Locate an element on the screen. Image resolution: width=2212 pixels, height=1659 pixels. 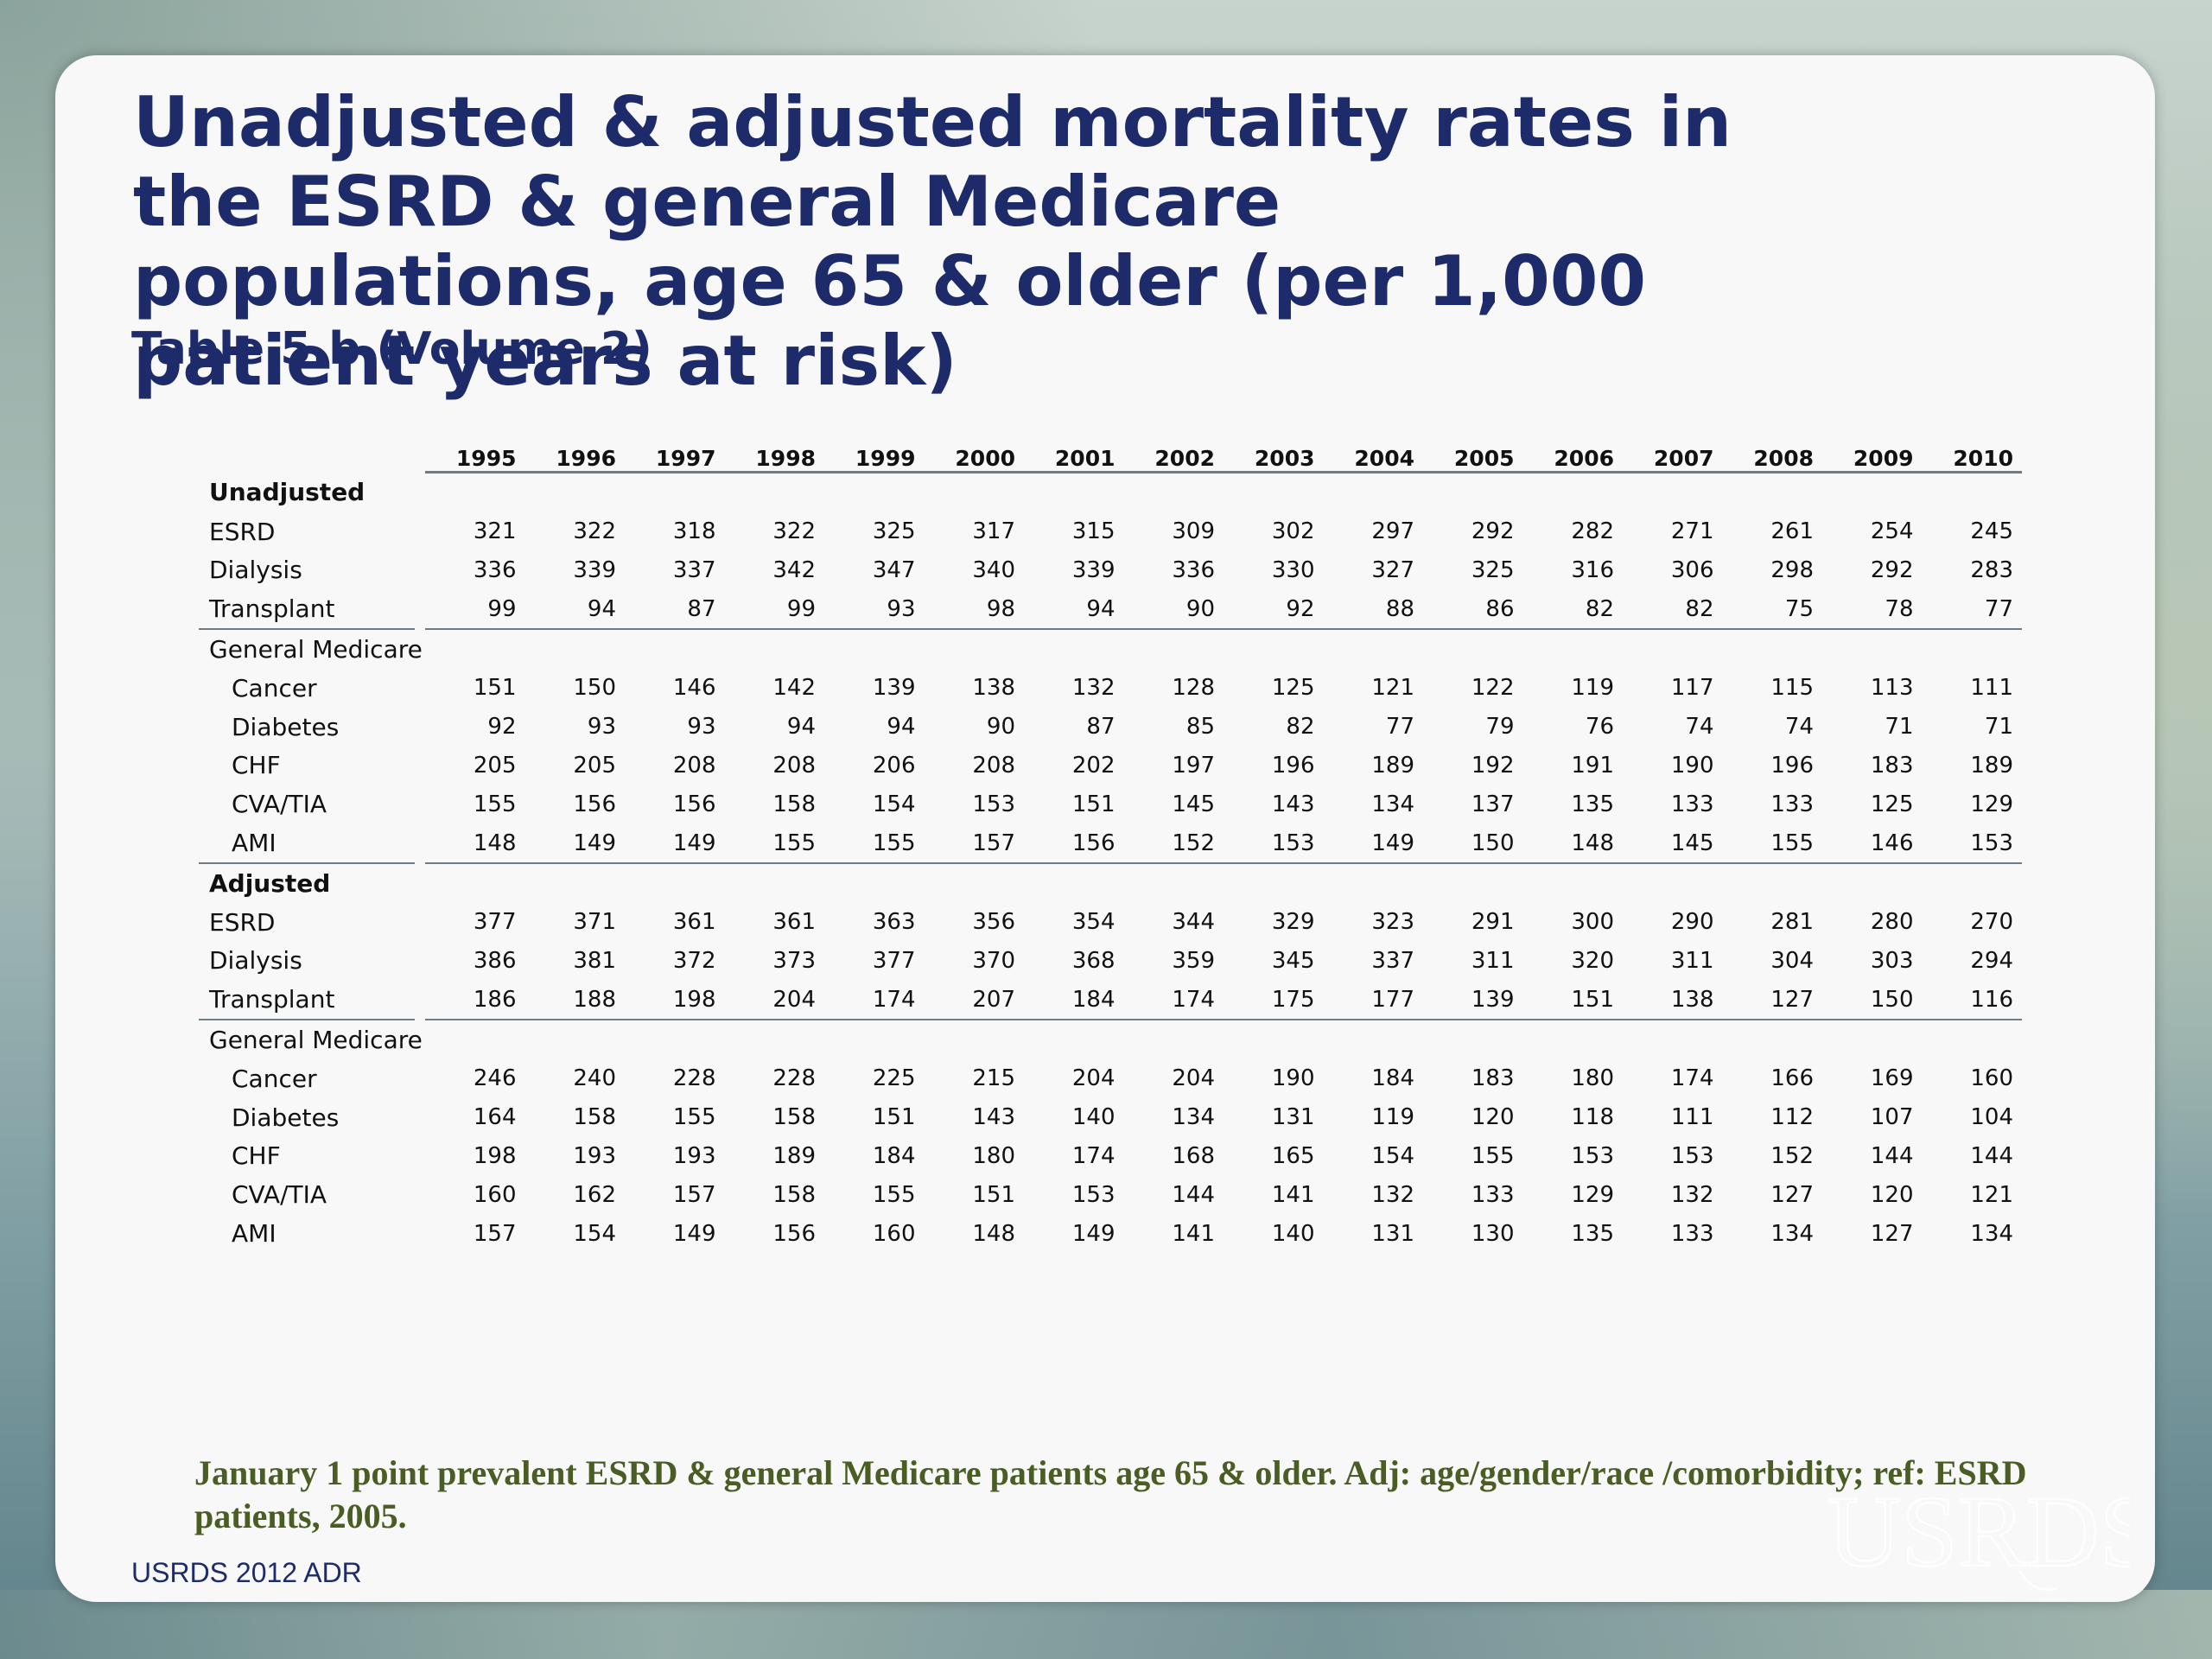
rate-cell: 143 is located at coordinates (994, 1117).